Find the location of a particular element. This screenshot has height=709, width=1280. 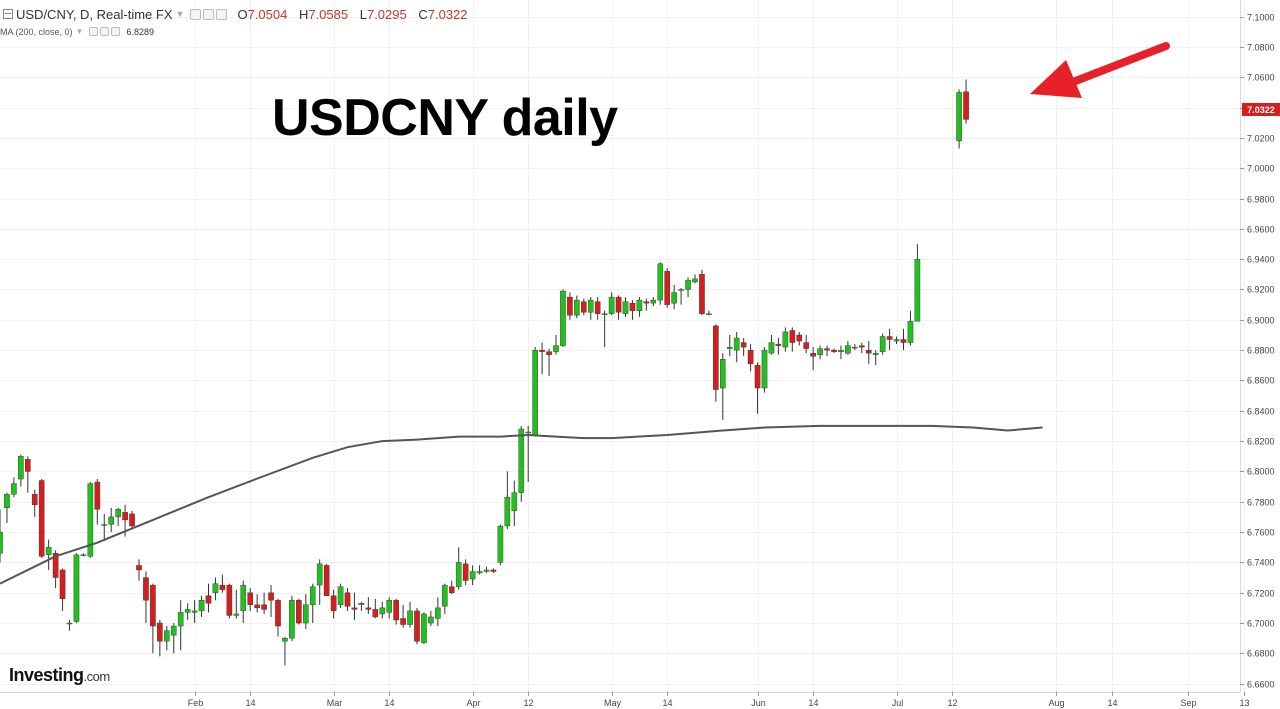

x-tick-label: 14 is located at coordinates (1112, 703).